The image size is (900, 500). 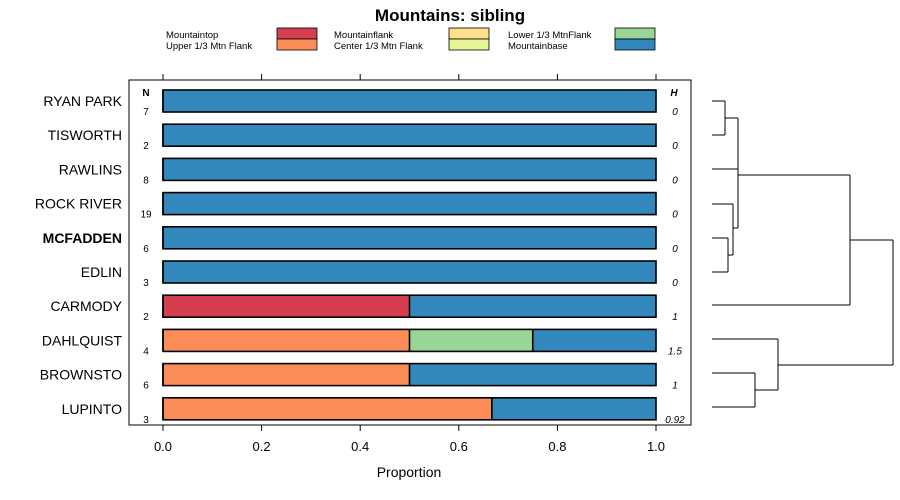 What do you see at coordinates (409, 472) in the screenshot?
I see `x-axis-label: Proportion` at bounding box center [409, 472].